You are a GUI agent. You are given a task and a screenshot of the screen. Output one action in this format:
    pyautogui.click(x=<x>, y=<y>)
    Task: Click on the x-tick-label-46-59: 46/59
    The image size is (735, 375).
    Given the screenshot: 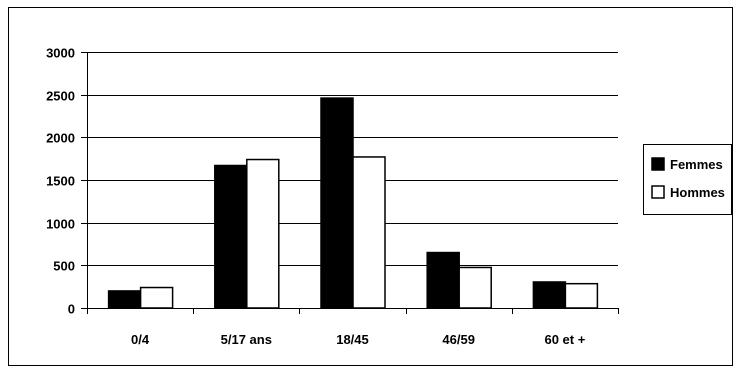 What is the action you would take?
    pyautogui.click(x=458, y=339)
    